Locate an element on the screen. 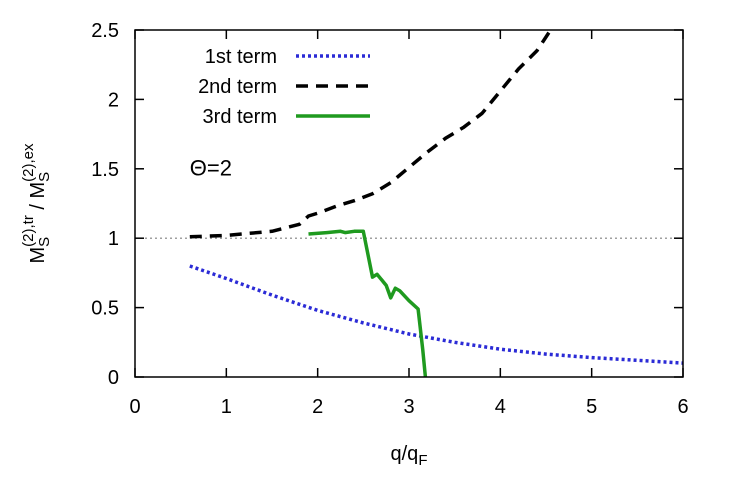  x-tick-label: 1 is located at coordinates (226, 407).